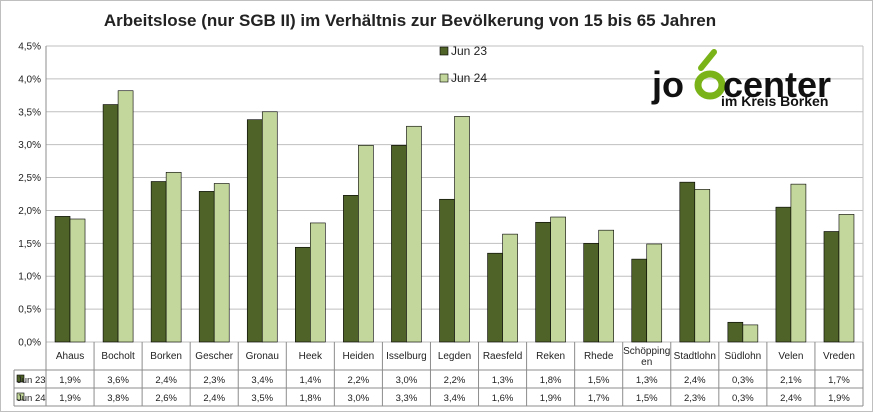 The image size is (873, 417). Describe the element at coordinates (646, 362) in the screenshot. I see `category-label: en` at that location.